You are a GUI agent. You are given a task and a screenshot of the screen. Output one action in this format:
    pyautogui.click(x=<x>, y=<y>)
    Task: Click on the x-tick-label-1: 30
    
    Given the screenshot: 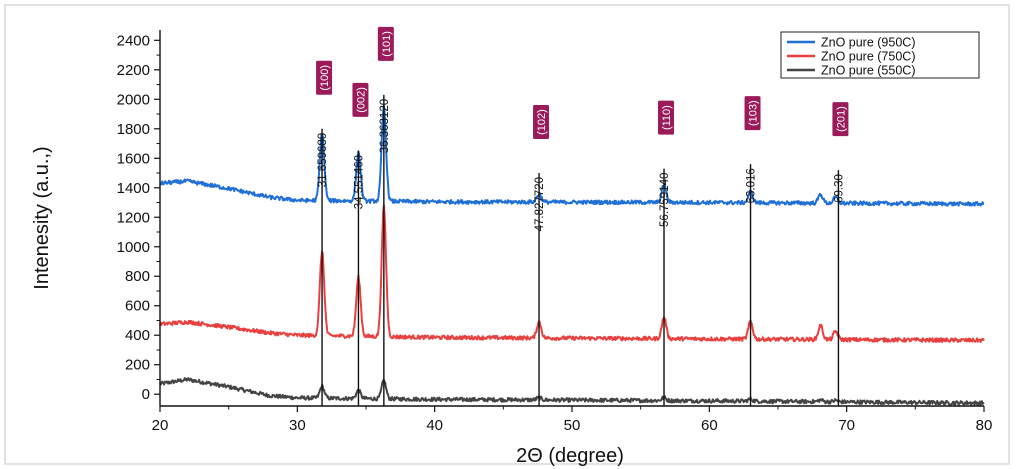 What is the action you would take?
    pyautogui.click(x=297, y=425)
    